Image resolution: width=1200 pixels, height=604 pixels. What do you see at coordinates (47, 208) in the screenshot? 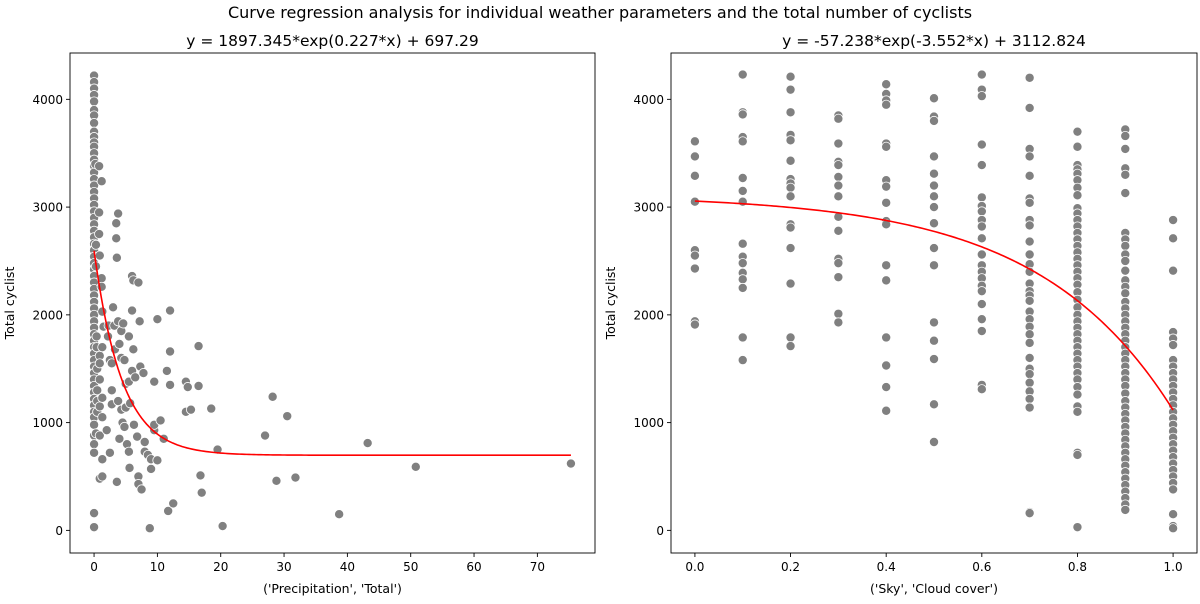
I see `y-tick-label: 3000` at bounding box center [47, 208].